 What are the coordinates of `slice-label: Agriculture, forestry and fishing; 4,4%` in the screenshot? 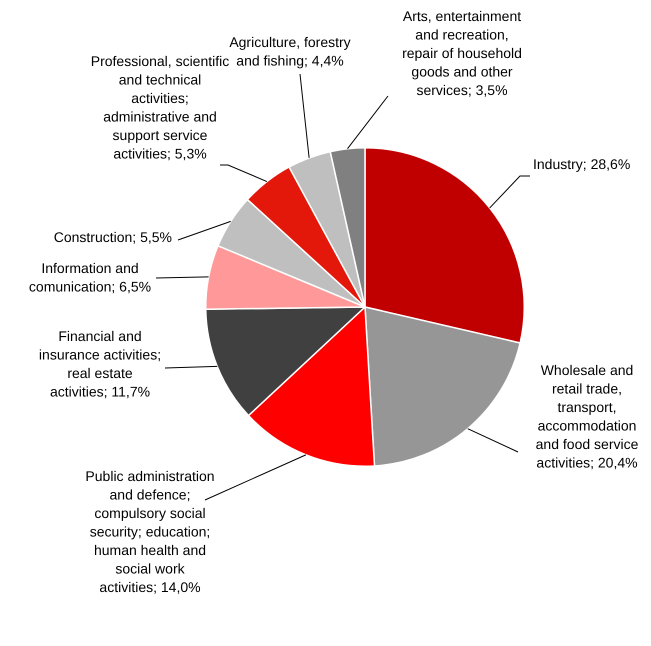 It's located at (290, 51).